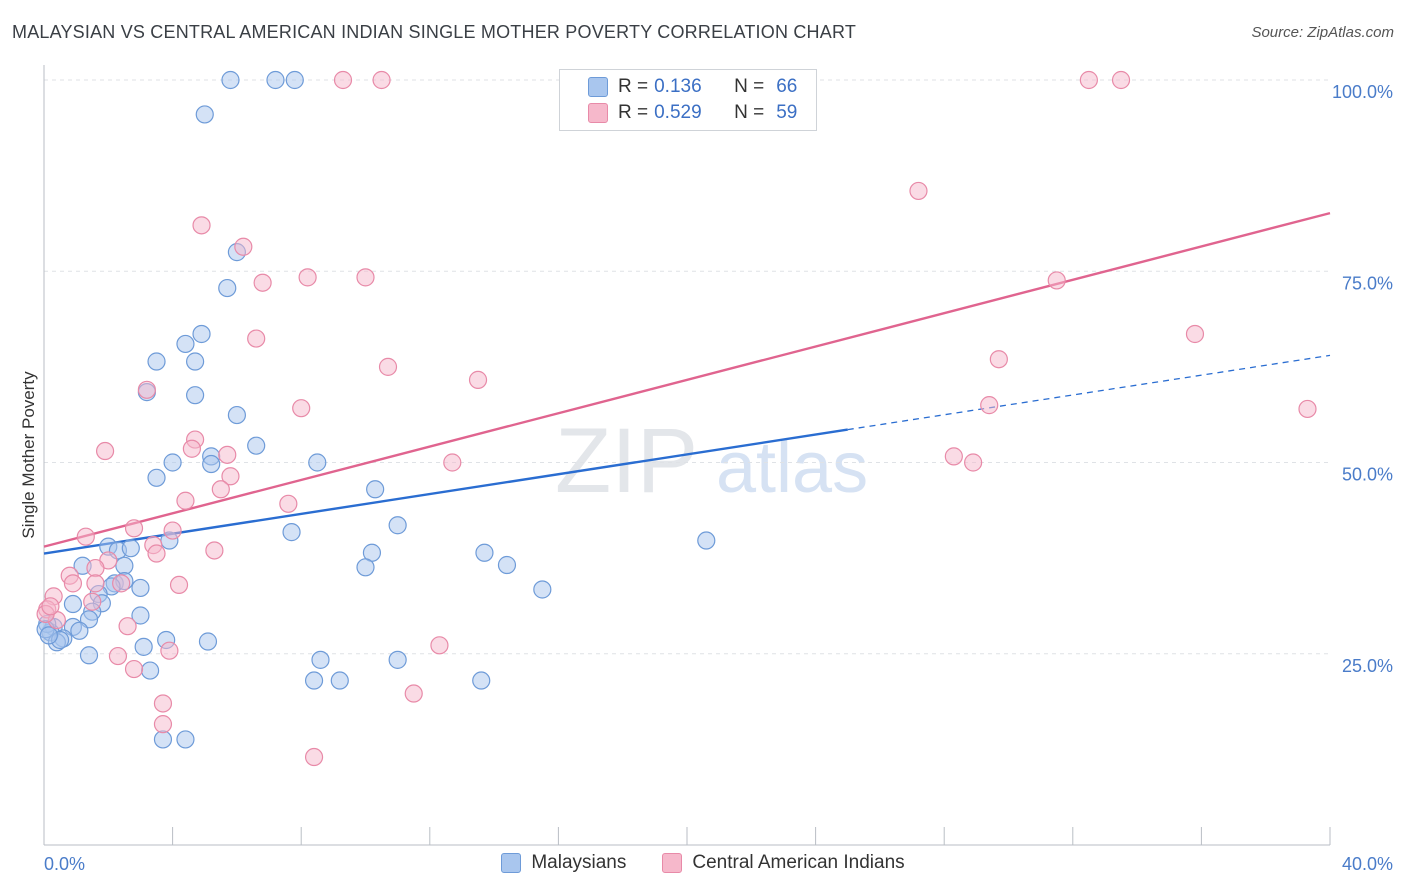 The image size is (1406, 892). I want to click on legend-swatch-blue, so click(598, 87).